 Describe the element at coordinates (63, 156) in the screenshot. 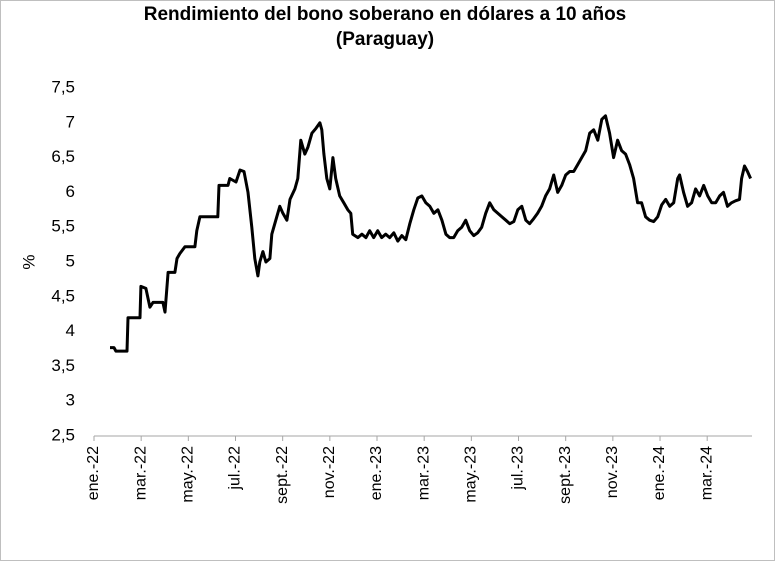

I see `y-tick-label: 6,5` at that location.